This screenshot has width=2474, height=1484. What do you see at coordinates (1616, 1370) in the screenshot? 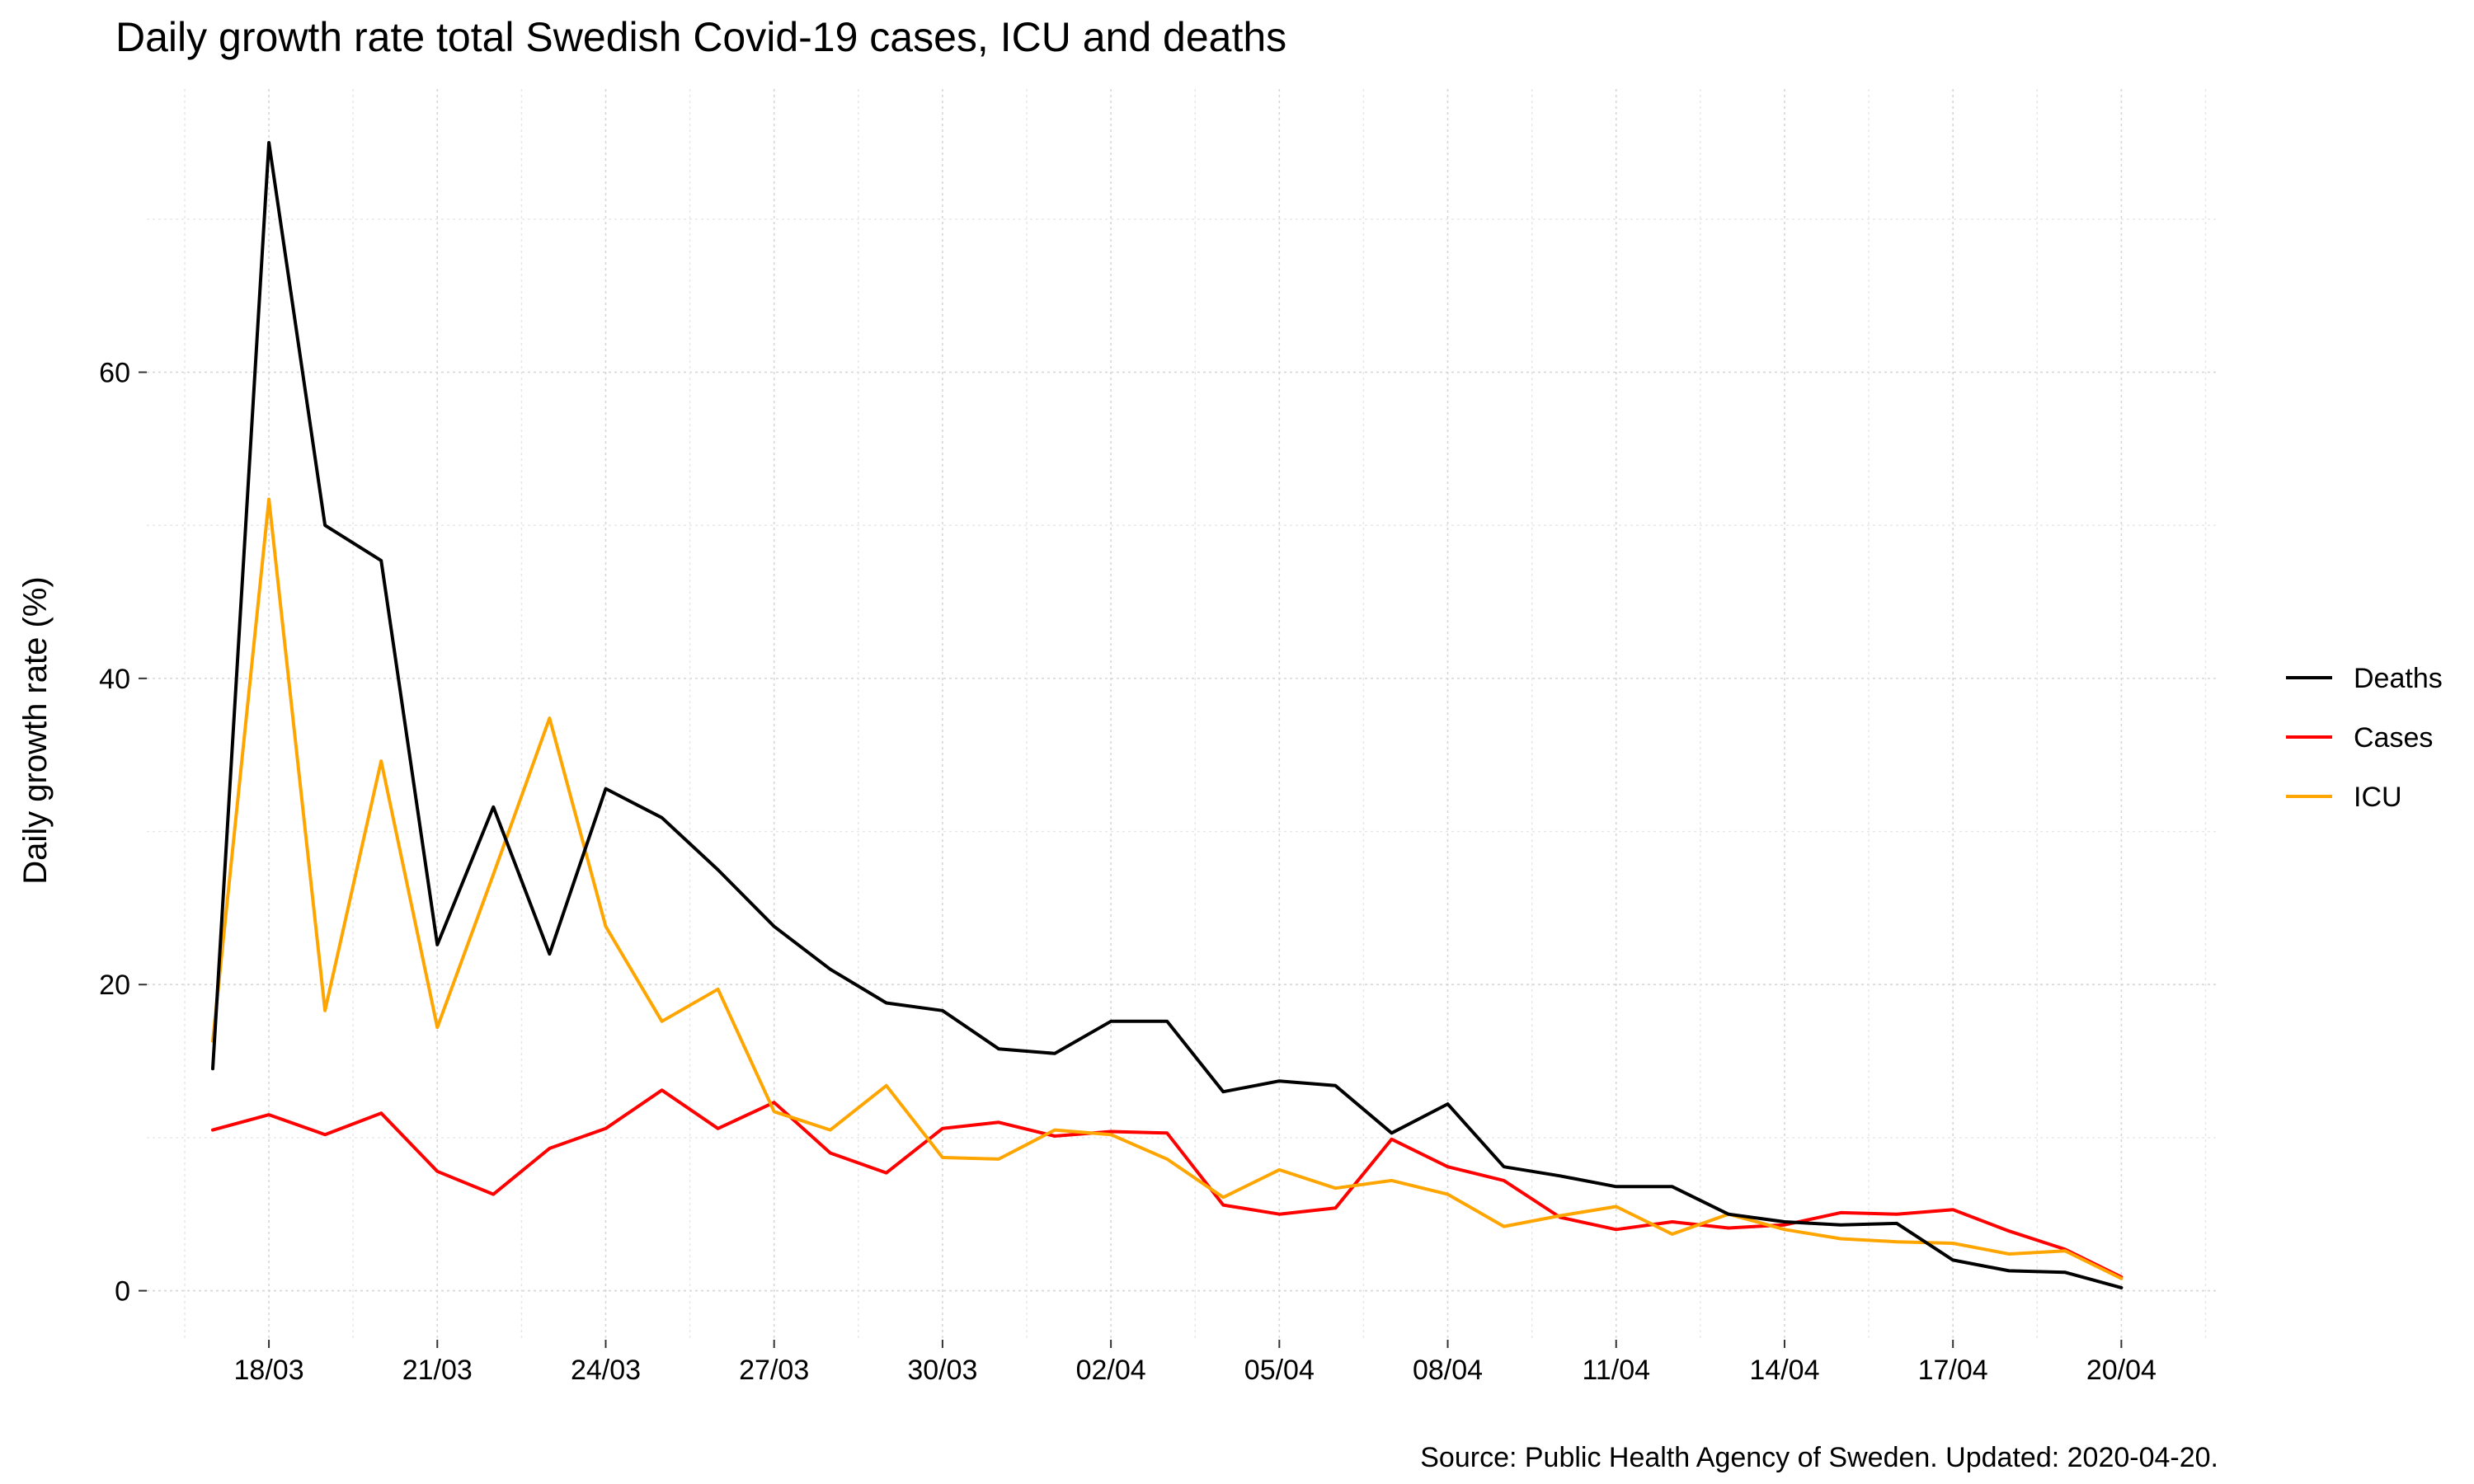
I see `x-tick-label: 11/04` at bounding box center [1616, 1370].